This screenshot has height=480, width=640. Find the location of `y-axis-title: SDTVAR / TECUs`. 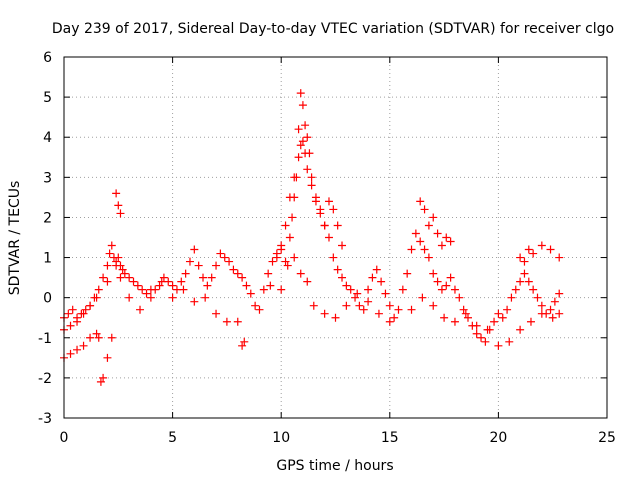

y-axis-title: SDTVAR / TECUs is located at coordinates (15, 238).